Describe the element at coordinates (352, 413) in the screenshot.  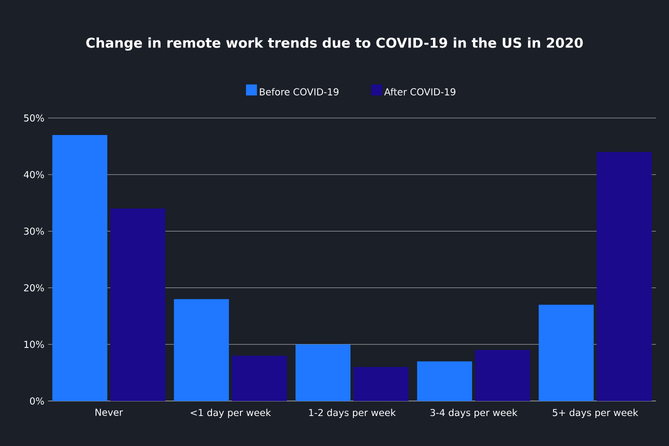
I see `x-tick-label: 1-2 days per week` at that location.